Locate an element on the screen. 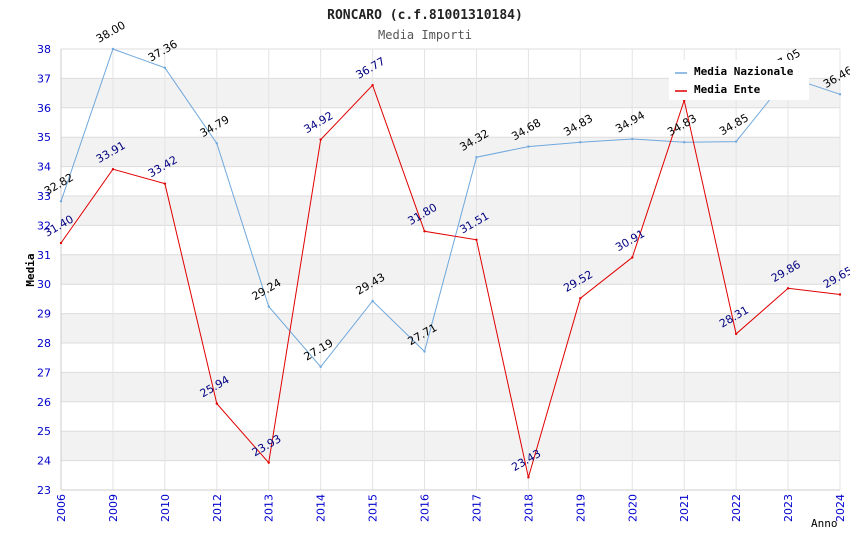 The image size is (850, 550). x-tick-label: 2013 is located at coordinates (269, 508).